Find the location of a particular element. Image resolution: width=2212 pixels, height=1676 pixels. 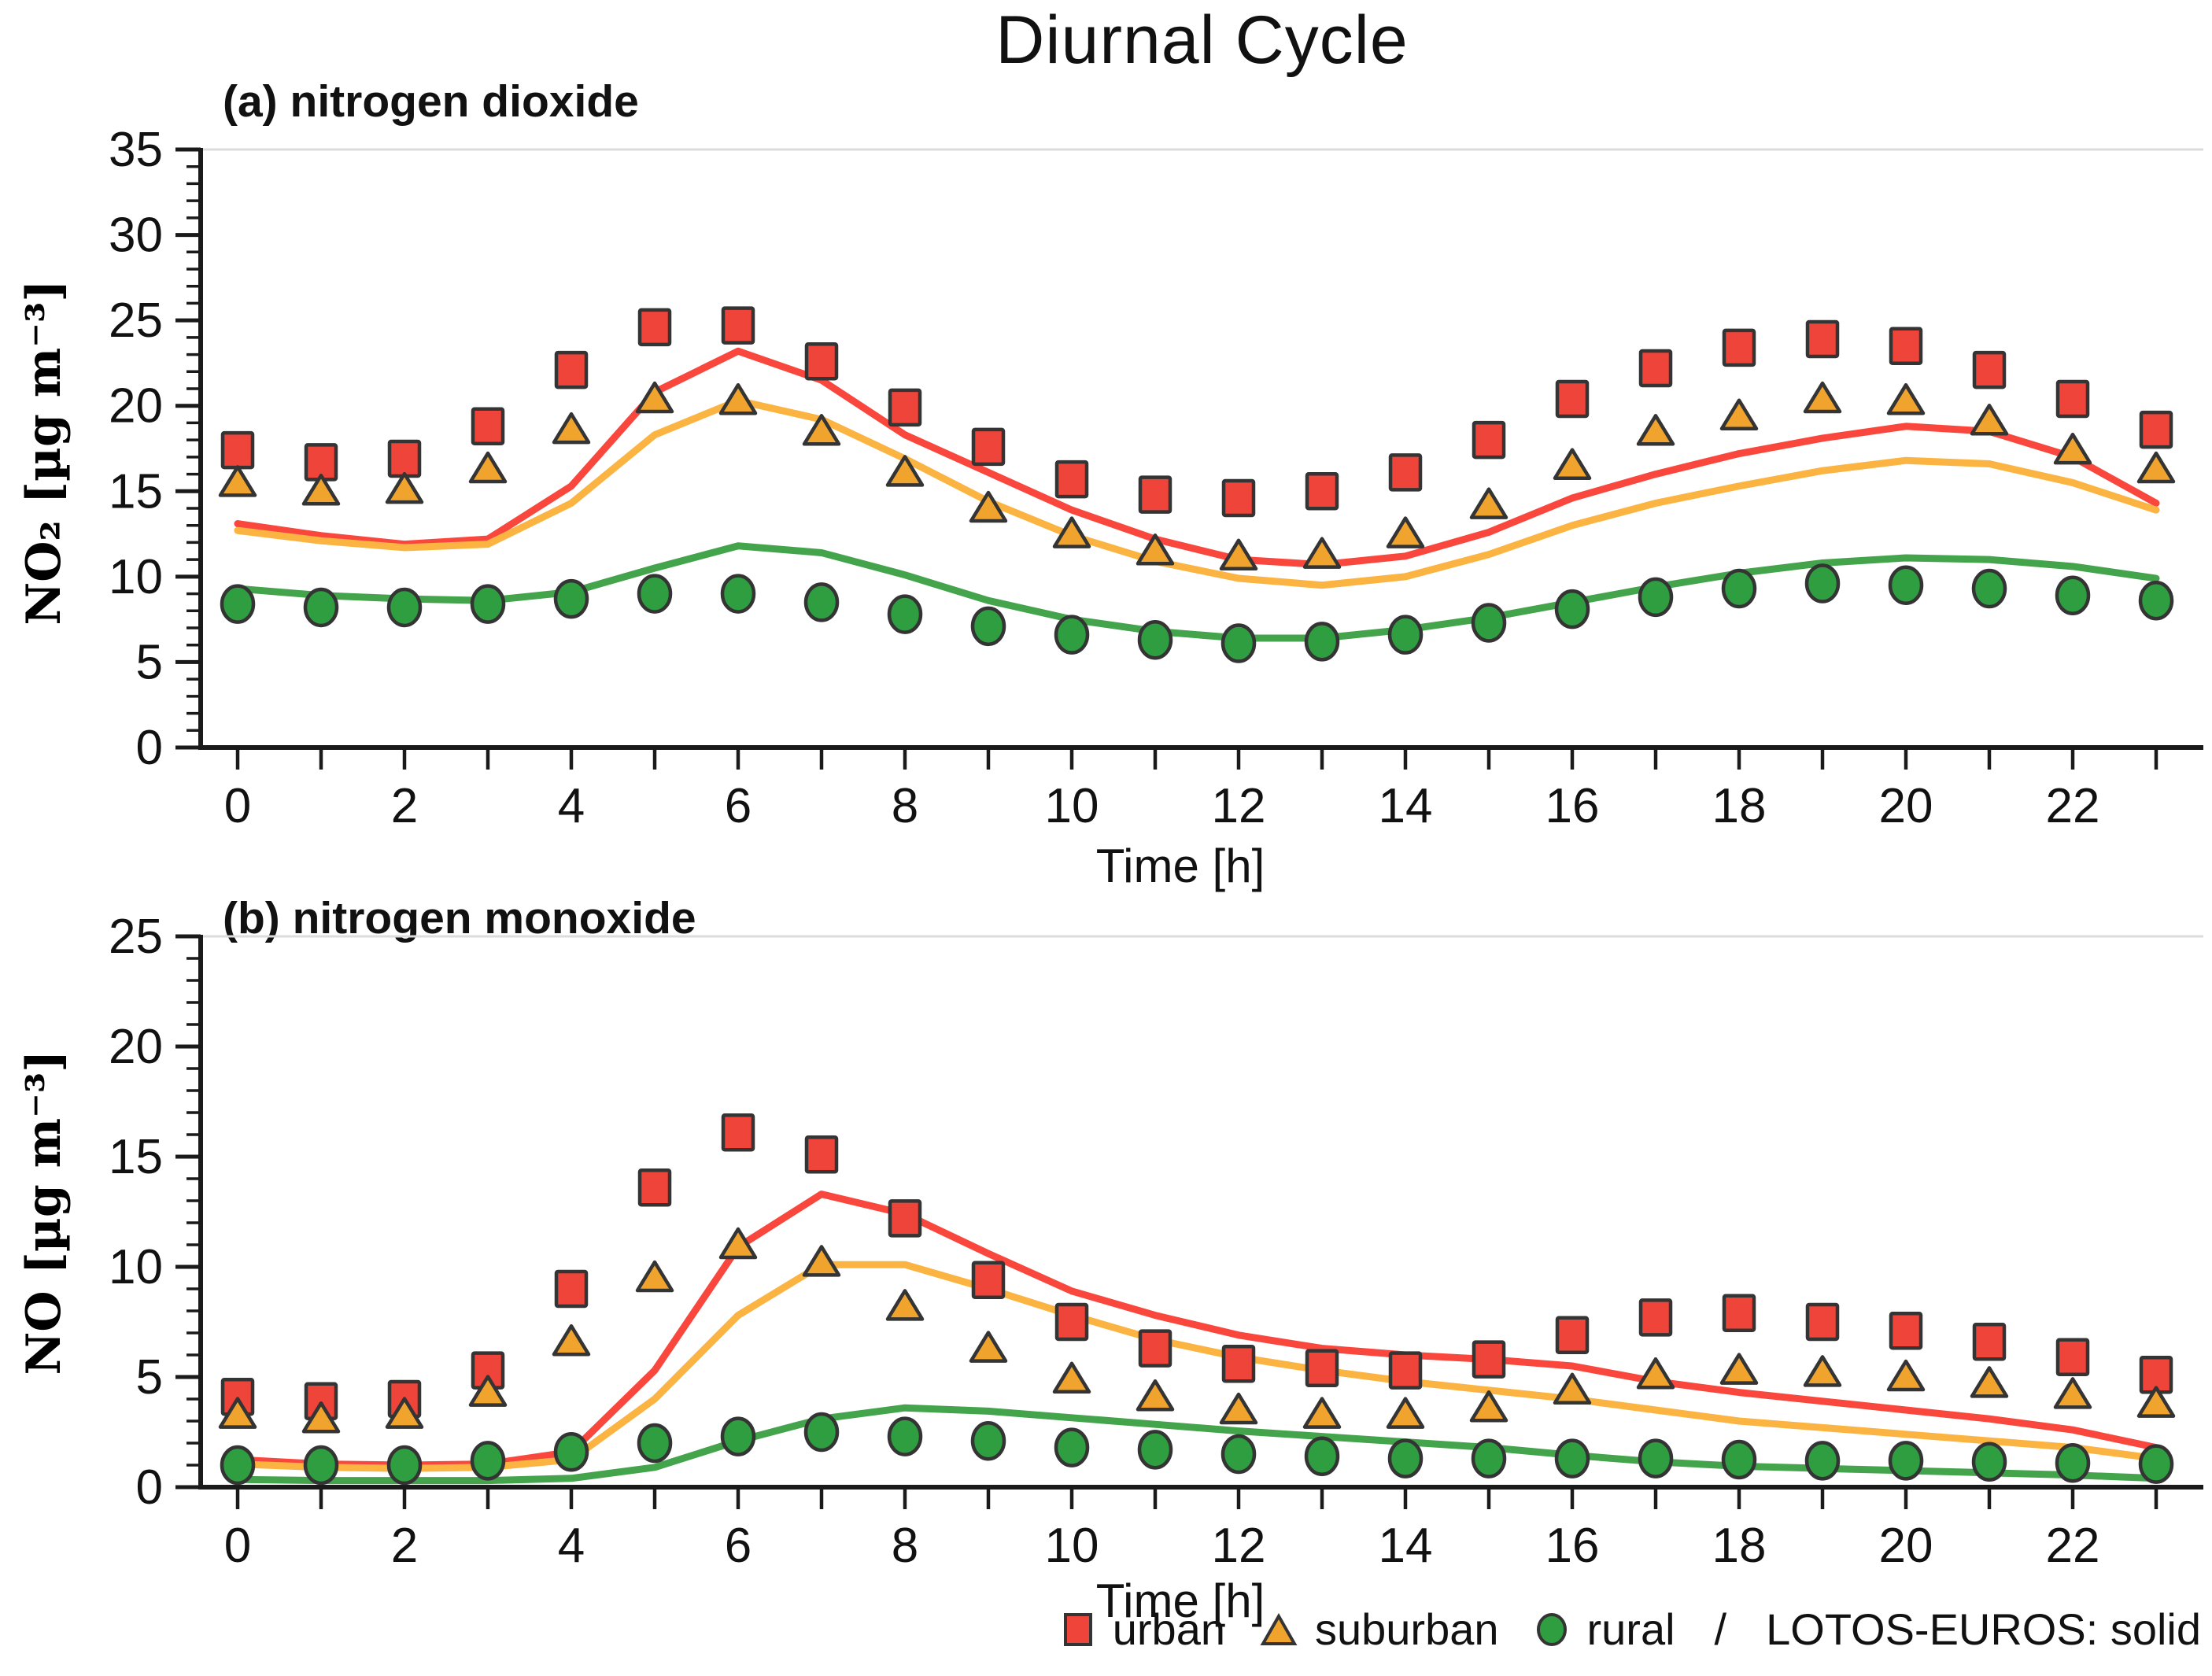

x-tick-label: 10 is located at coordinates (1072, 1546).